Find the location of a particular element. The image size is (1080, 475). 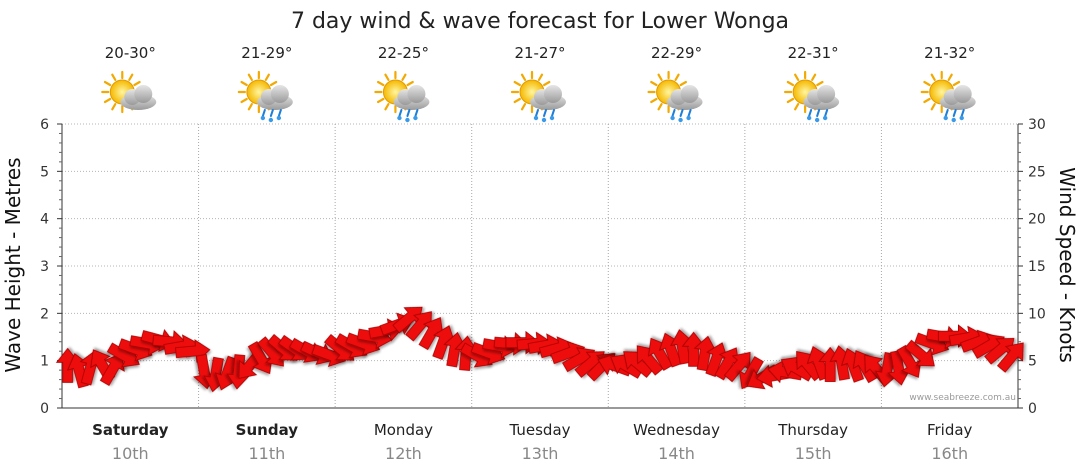

day-name-label: Sunday is located at coordinates (267, 430).